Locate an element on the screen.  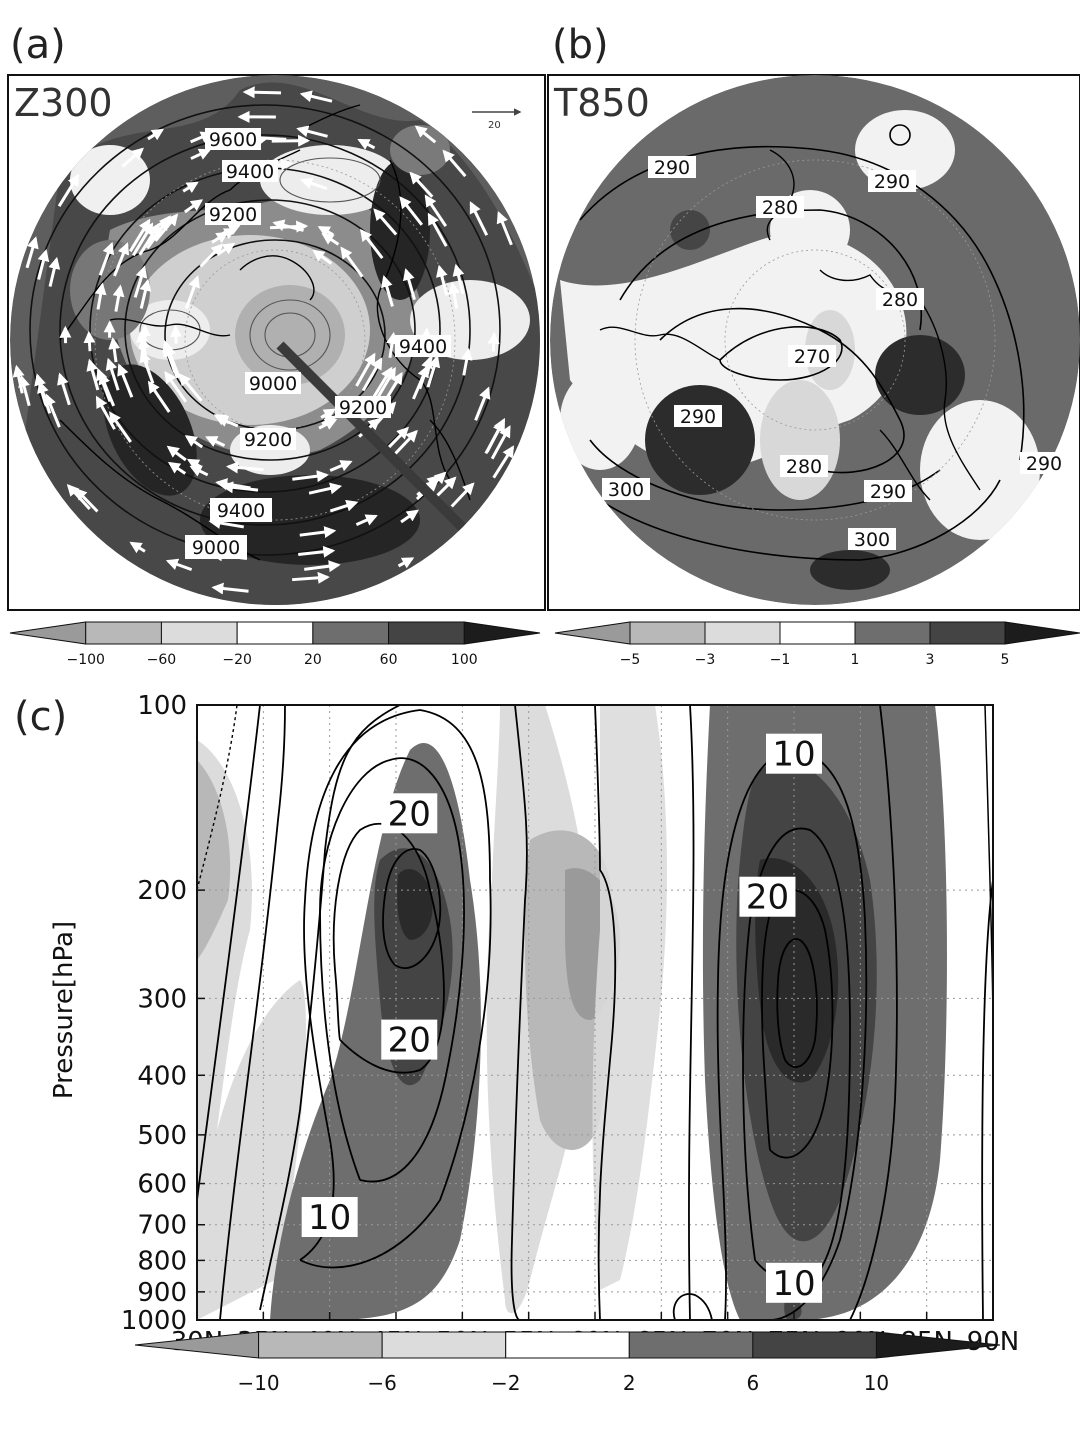
vector-reference-label: 20 is located at coordinates (494, 125).